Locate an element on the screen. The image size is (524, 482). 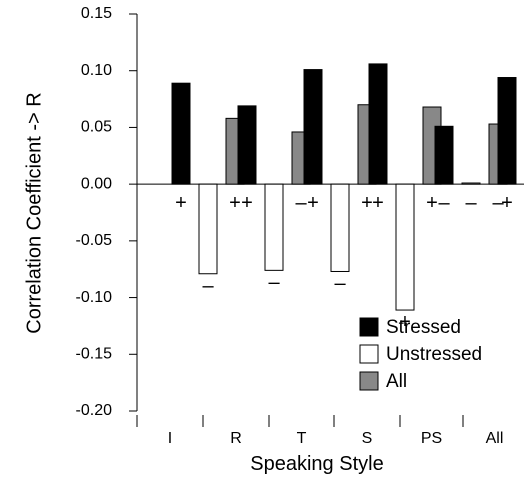
bar-stressed-ps is located at coordinates (444, 155).